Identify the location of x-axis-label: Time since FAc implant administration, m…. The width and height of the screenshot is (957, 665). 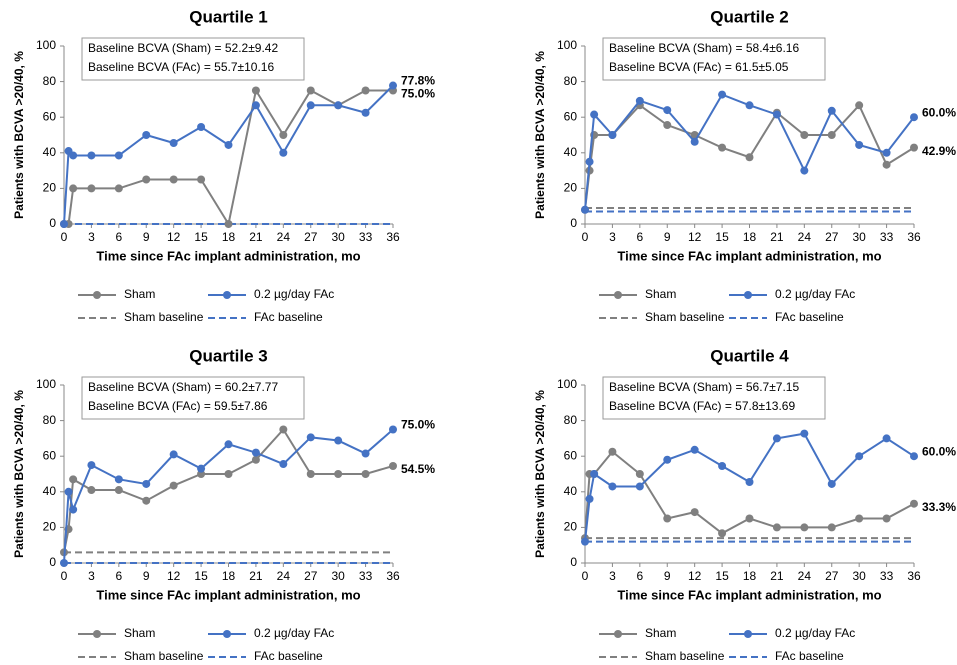
(228, 255).